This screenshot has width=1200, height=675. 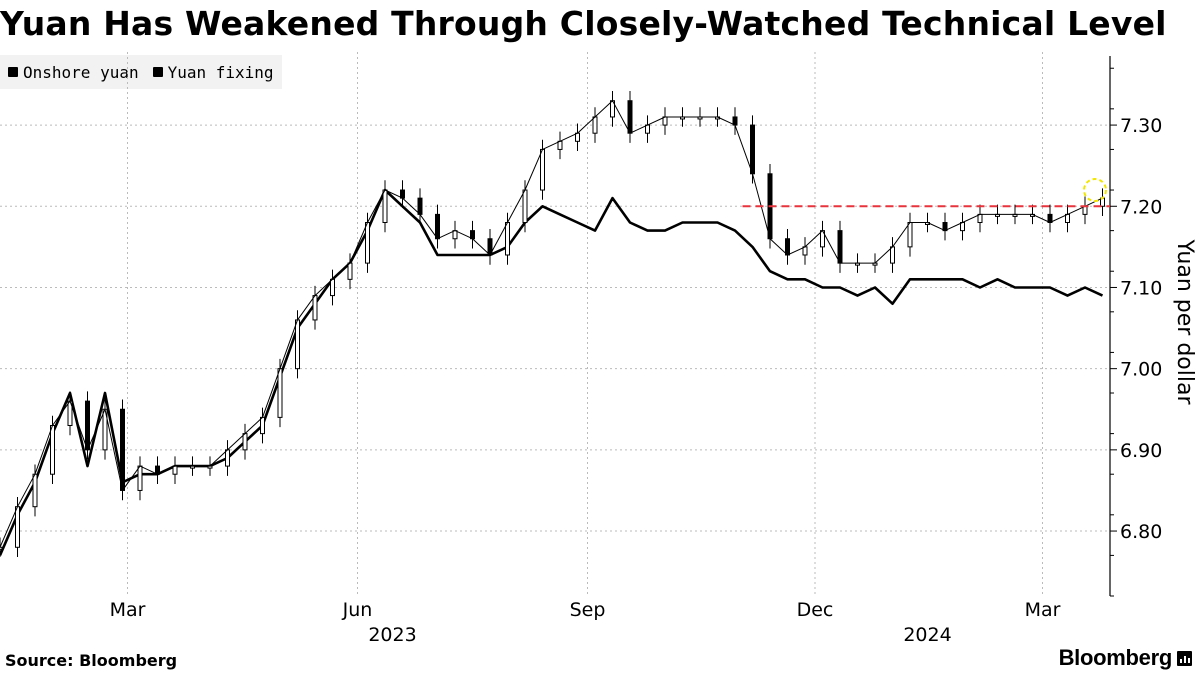 I want to click on year-label: 2023, so click(x=392, y=635).